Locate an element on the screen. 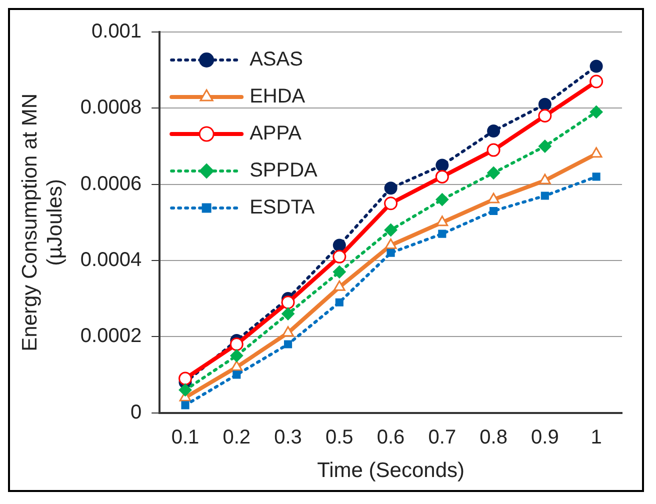  x-tick-label: 0.7 is located at coordinates (442, 437).